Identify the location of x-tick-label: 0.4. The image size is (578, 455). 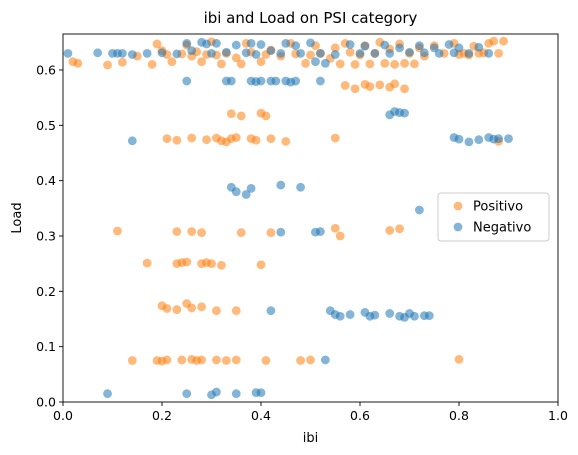
(261, 415).